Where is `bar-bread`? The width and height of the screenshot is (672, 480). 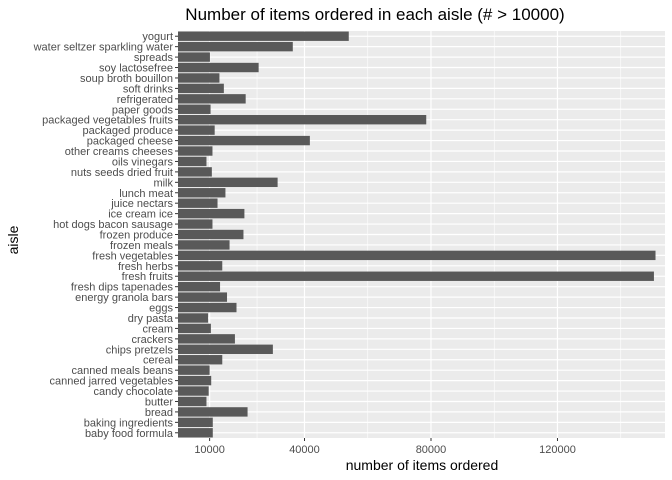 bar-bread is located at coordinates (213, 412).